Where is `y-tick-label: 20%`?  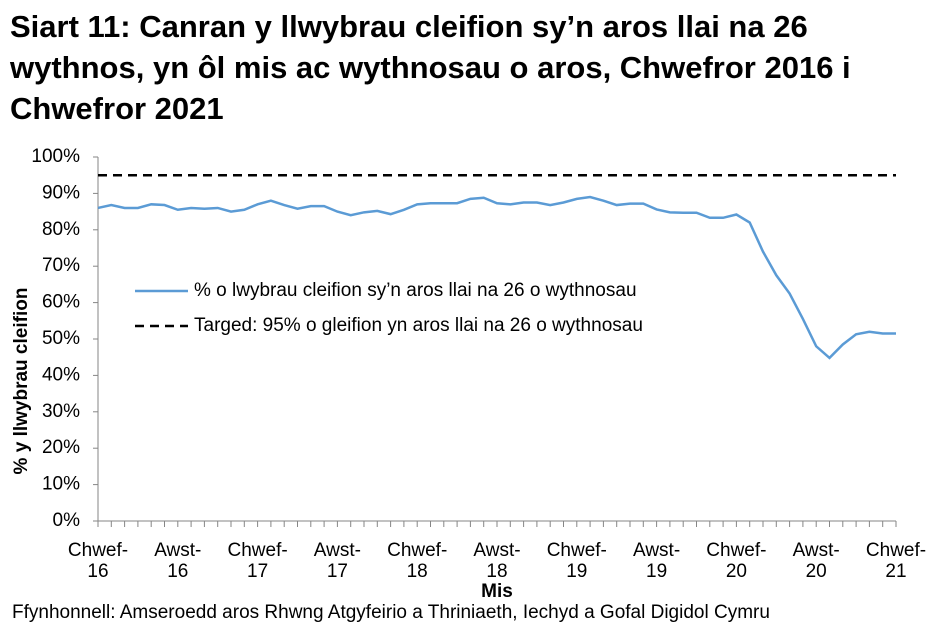 y-tick-label: 20% is located at coordinates (61, 447).